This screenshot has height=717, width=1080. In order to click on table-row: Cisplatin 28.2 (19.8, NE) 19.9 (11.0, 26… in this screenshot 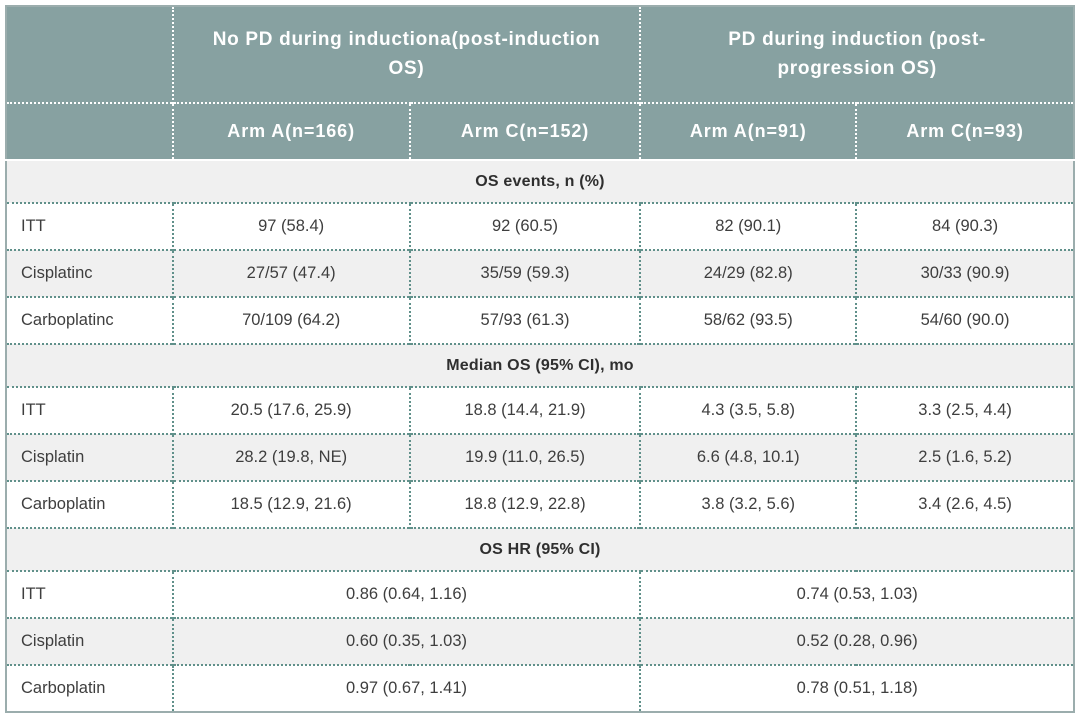, I will do `click(540, 457)`.